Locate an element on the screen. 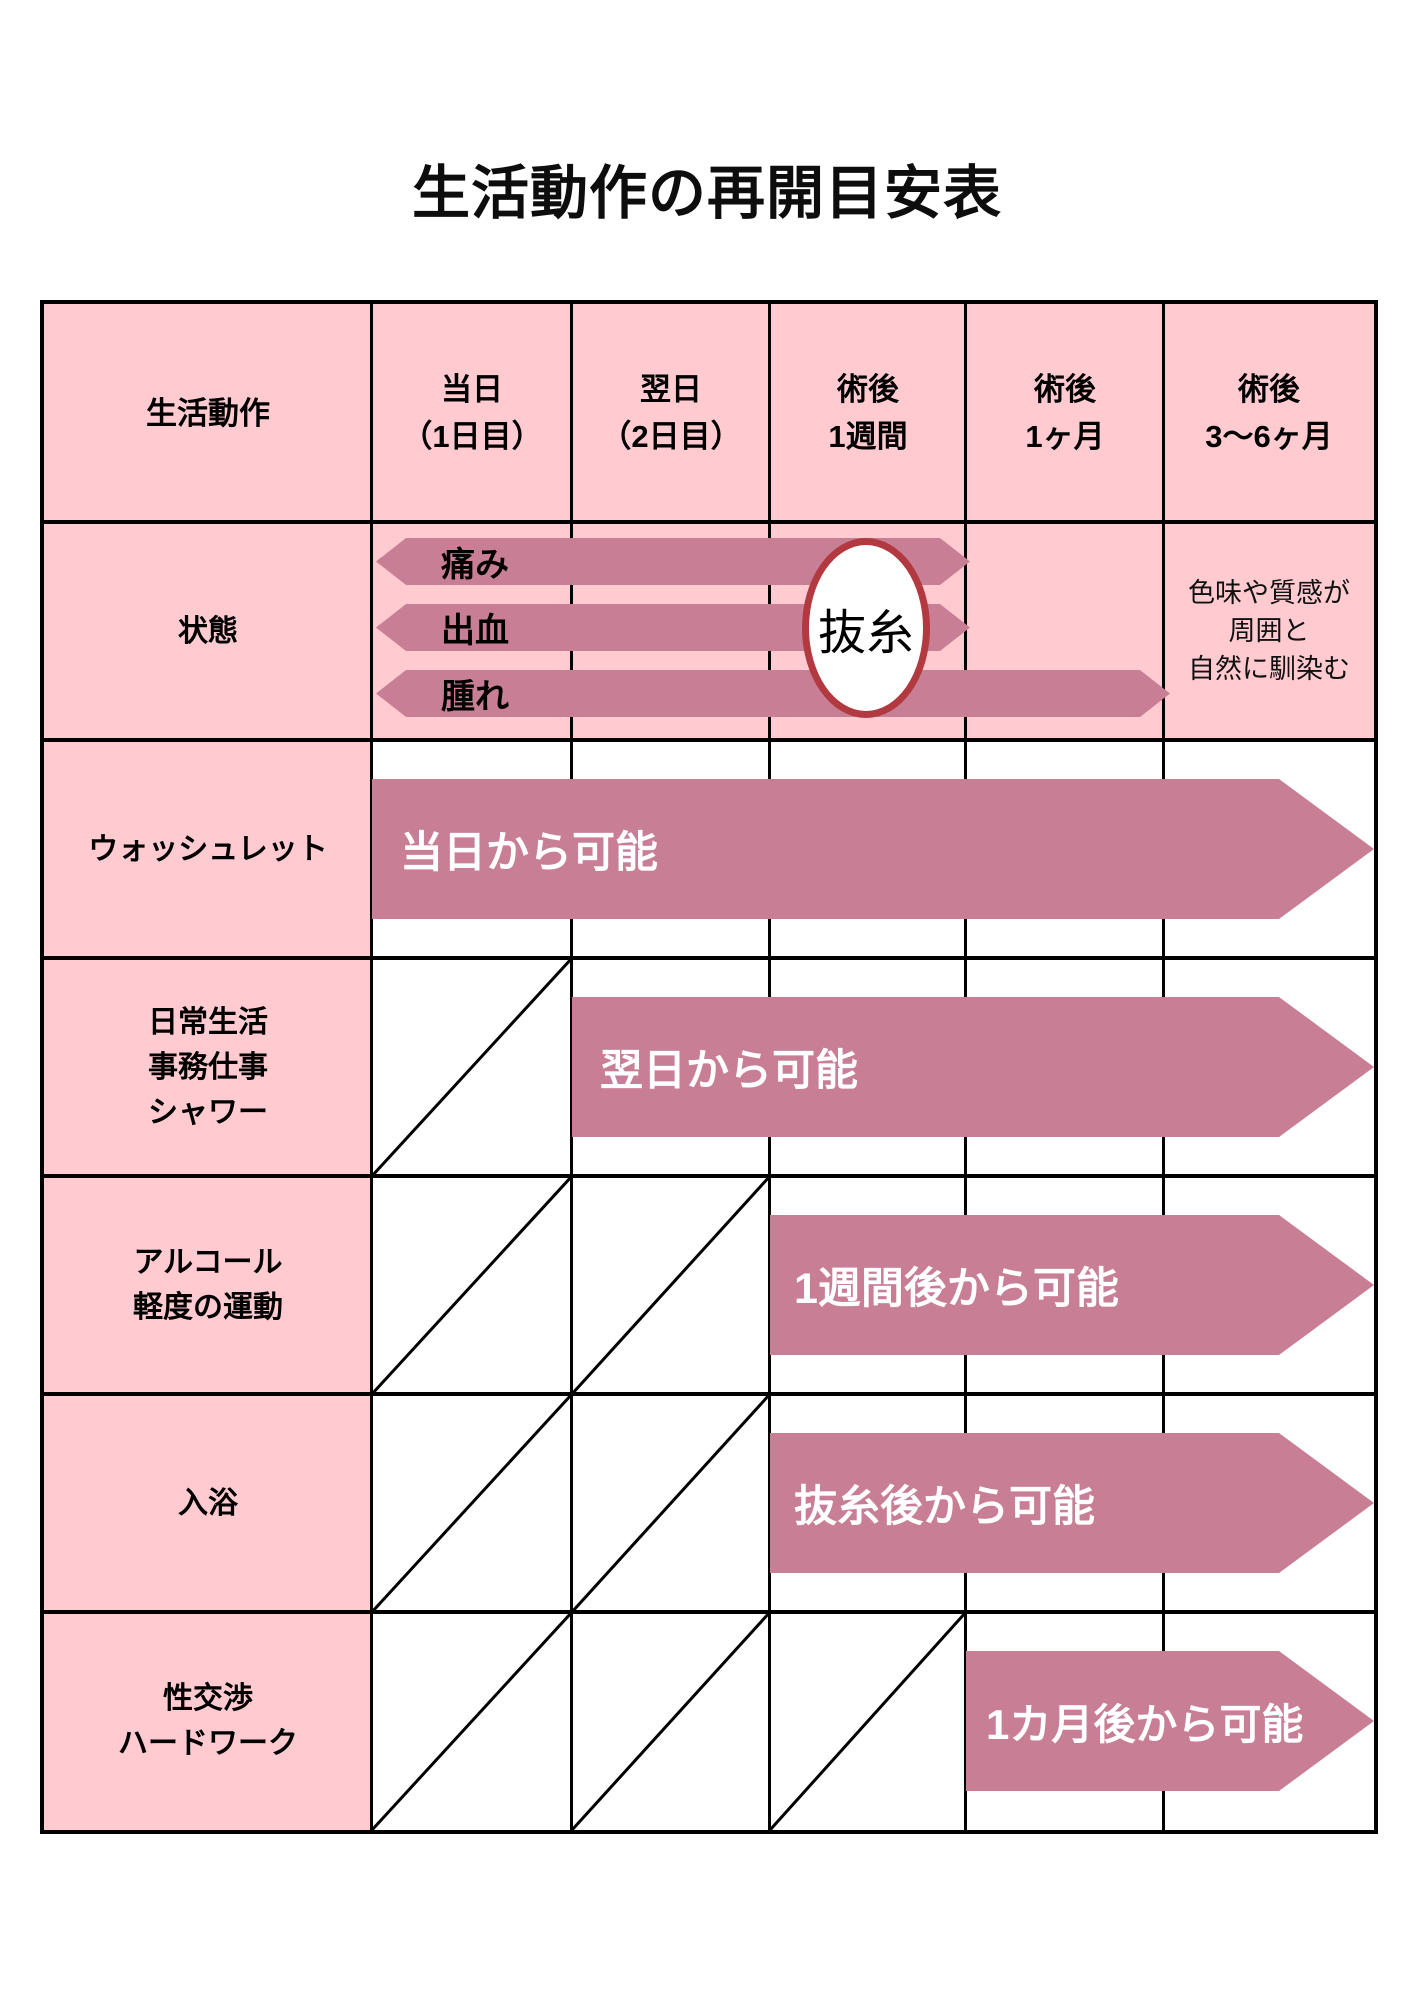  row-label-line: ハードワーク is located at coordinates (208, 1743).